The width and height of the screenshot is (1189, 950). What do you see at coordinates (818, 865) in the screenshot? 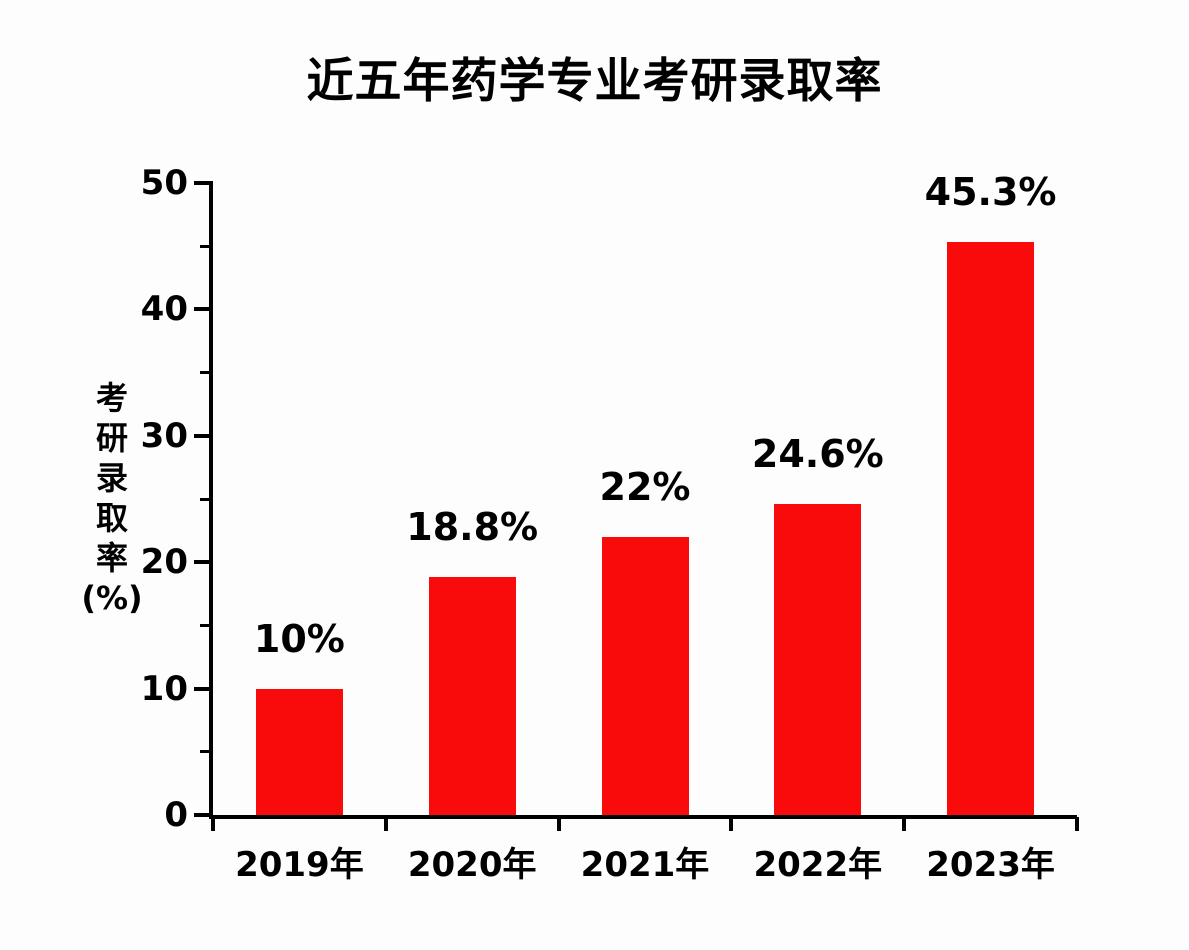
I see `x-axis-category-label: 2022年` at bounding box center [818, 865].